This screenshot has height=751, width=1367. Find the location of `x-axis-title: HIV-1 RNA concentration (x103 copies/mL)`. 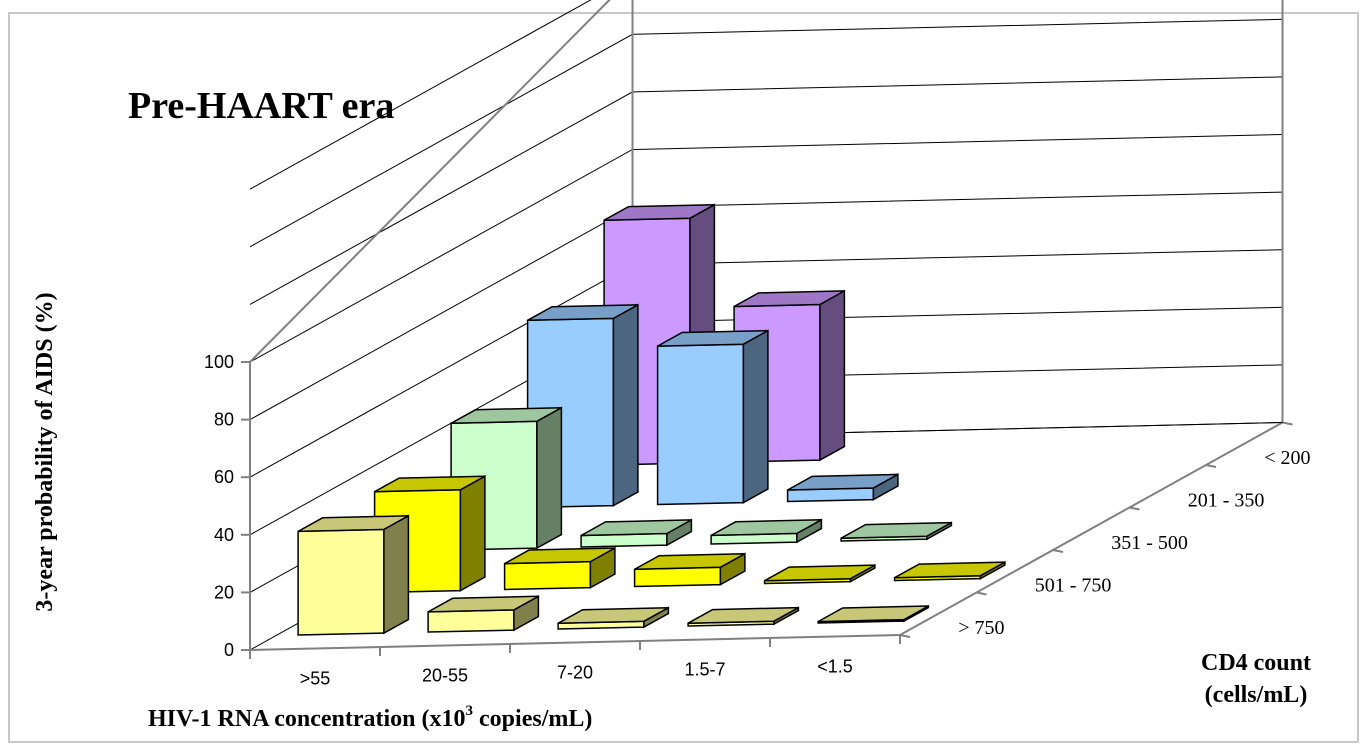

x-axis-title: HIV-1 RNA concentration (x103 copies/mL) is located at coordinates (370, 717).